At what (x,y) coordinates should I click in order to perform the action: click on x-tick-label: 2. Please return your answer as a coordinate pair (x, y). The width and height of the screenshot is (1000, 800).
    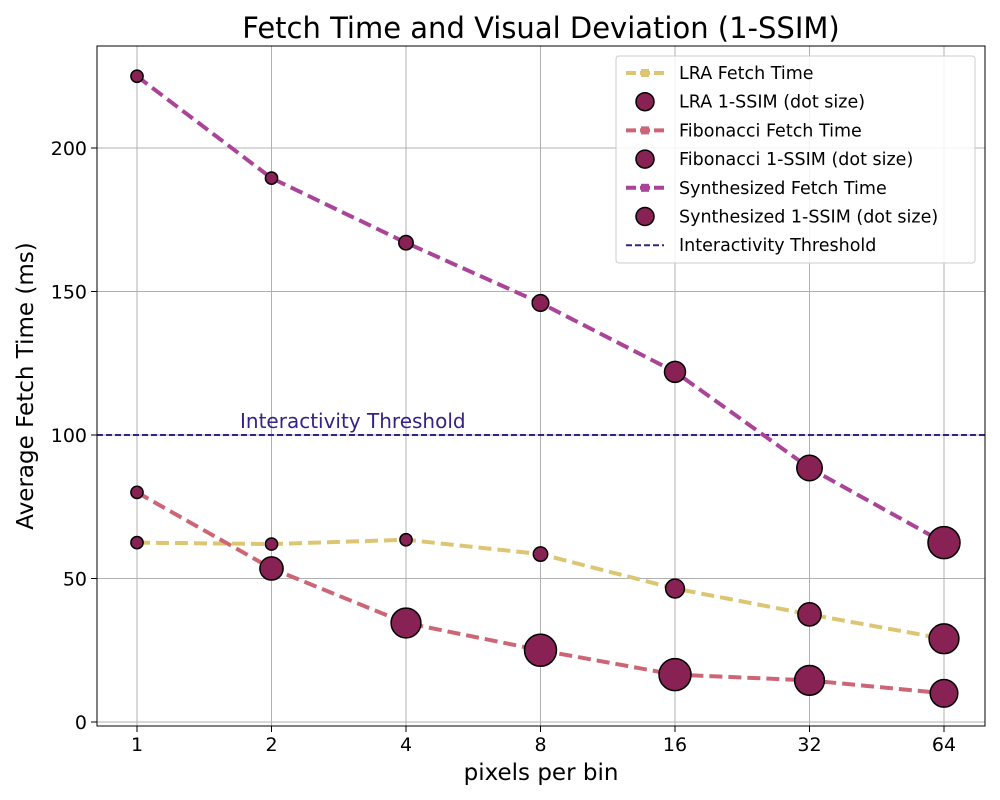
    Looking at the image, I should click on (271, 745).